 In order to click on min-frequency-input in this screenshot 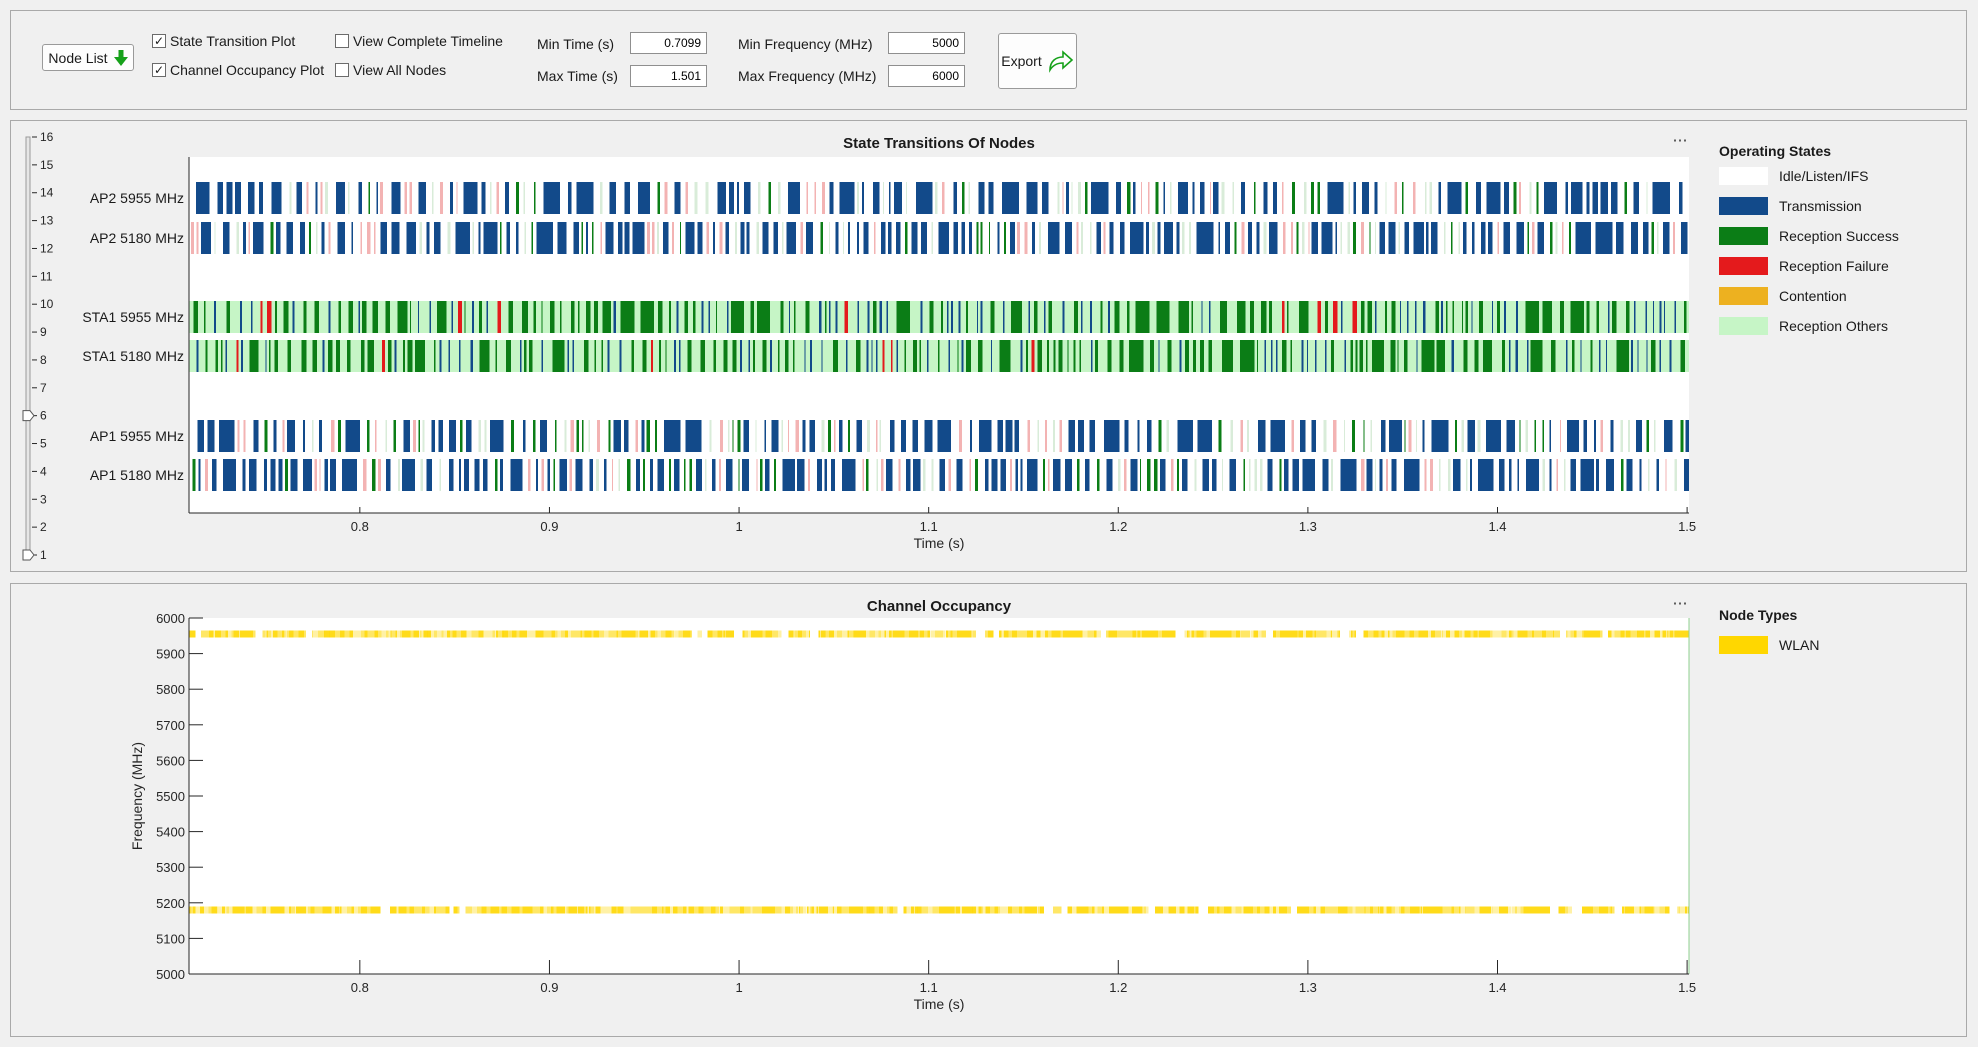, I will do `click(926, 43)`.